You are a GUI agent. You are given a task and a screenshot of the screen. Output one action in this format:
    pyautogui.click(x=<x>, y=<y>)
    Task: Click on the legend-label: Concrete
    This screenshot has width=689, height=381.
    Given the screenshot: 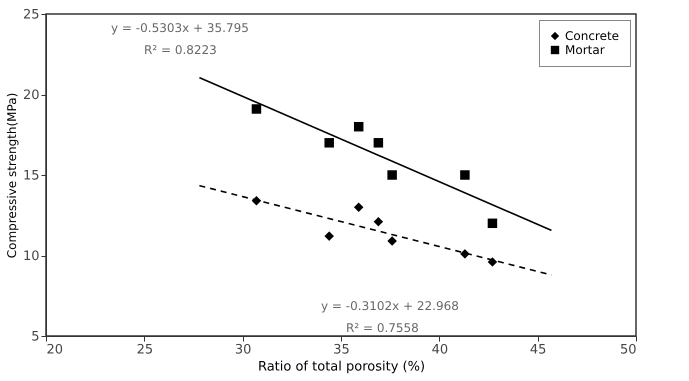 What is the action you would take?
    pyautogui.click(x=592, y=36)
    